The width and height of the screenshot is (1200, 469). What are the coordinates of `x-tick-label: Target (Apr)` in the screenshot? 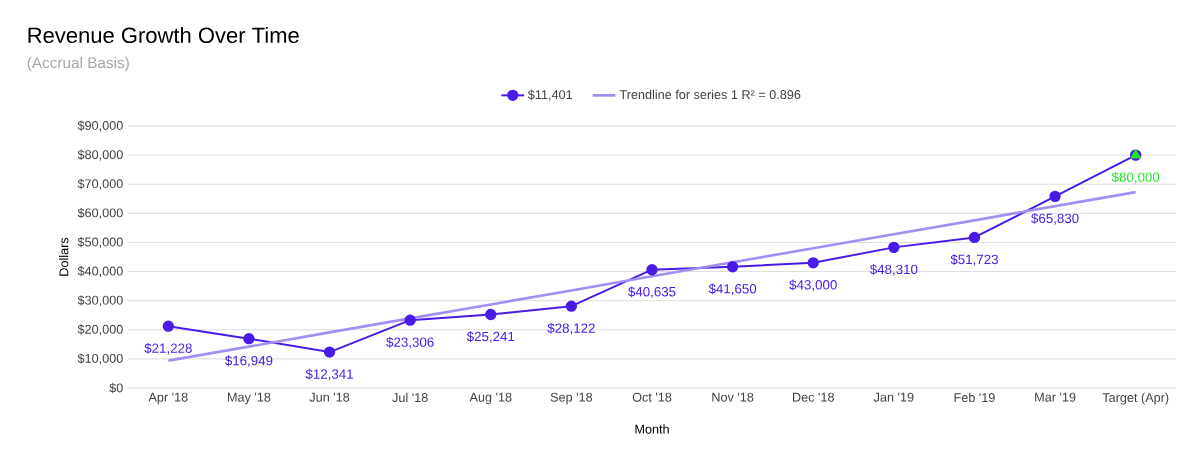 It's located at (1135, 398).